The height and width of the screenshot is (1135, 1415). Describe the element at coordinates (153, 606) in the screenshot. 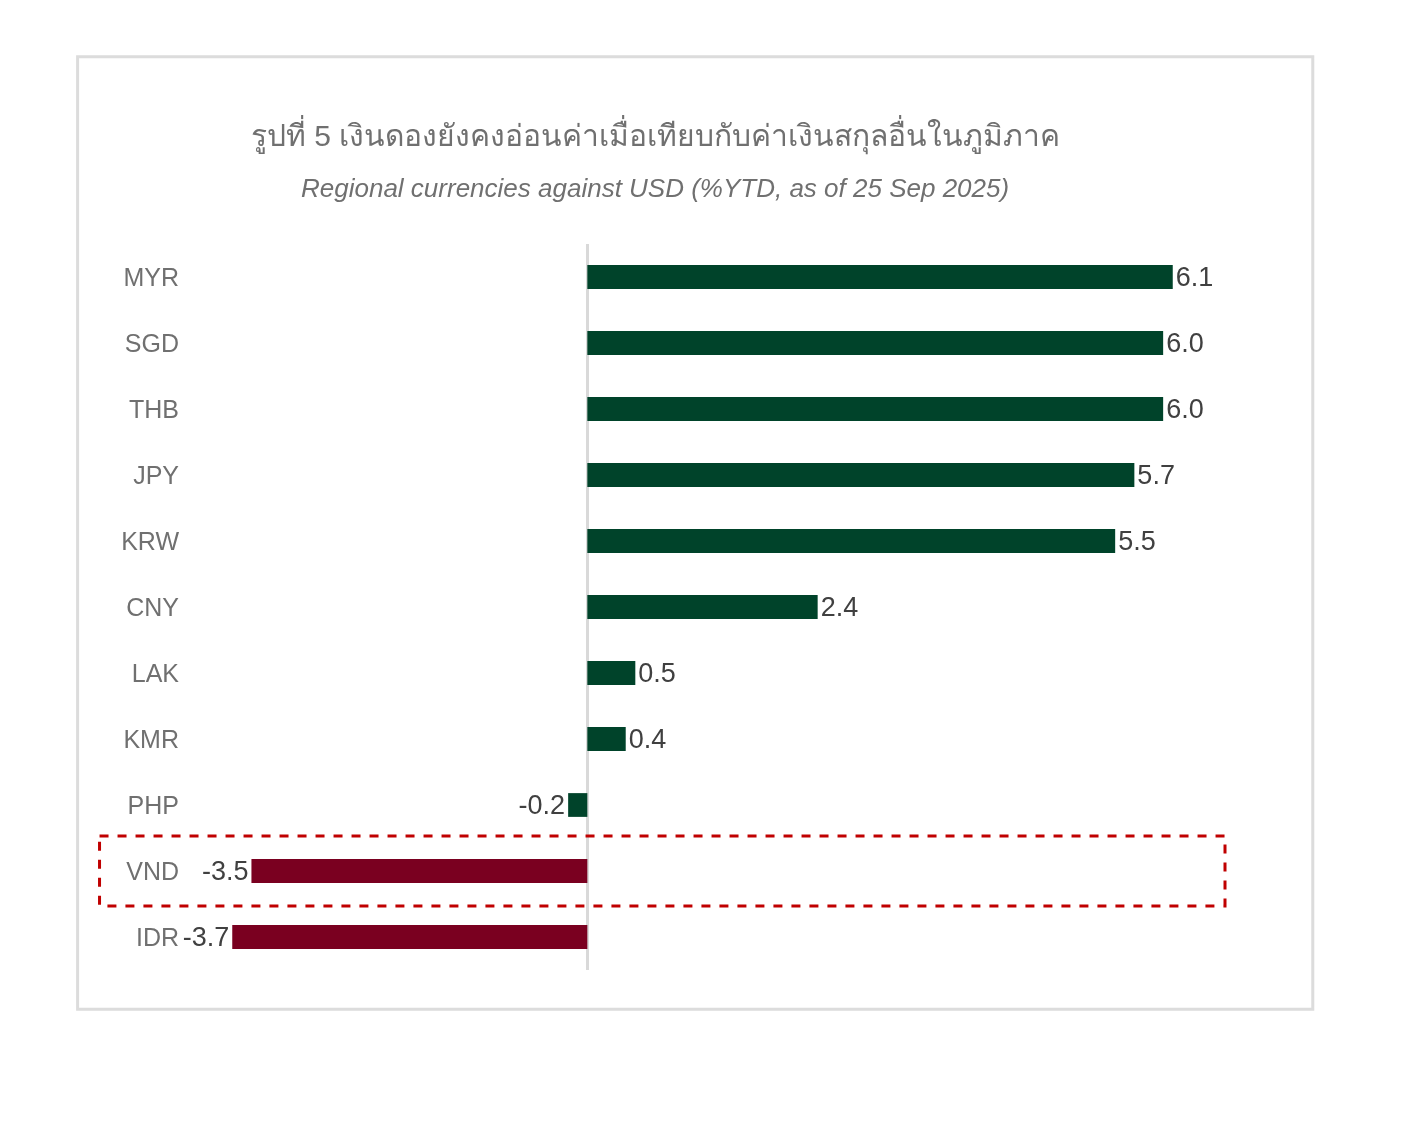

I see `y-tick-label: CNY` at that location.